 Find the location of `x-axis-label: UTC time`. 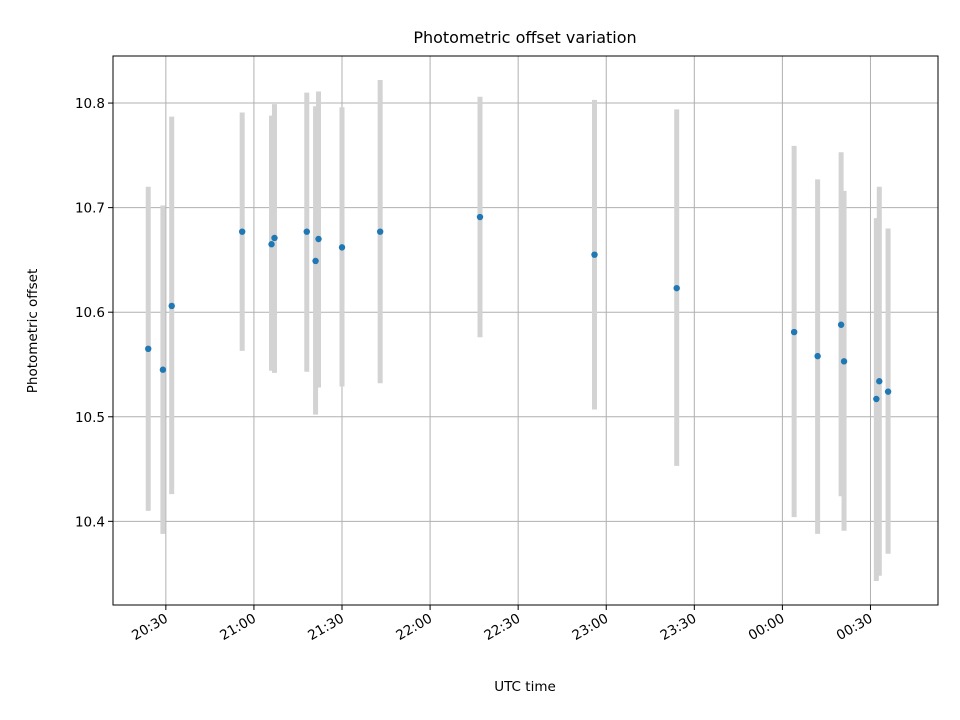

x-axis-label: UTC time is located at coordinates (525, 687).